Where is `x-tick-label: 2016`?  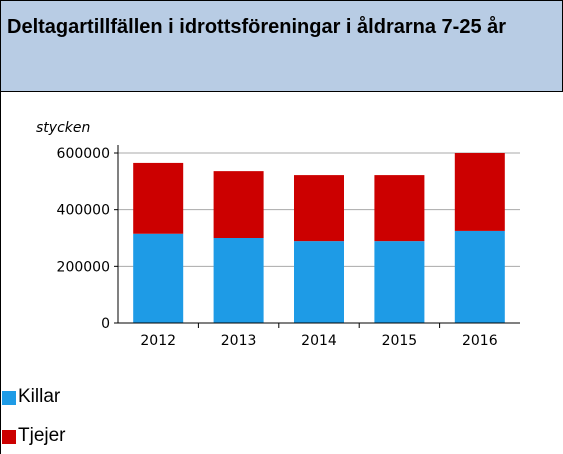
x-tick-label: 2016 is located at coordinates (480, 341).